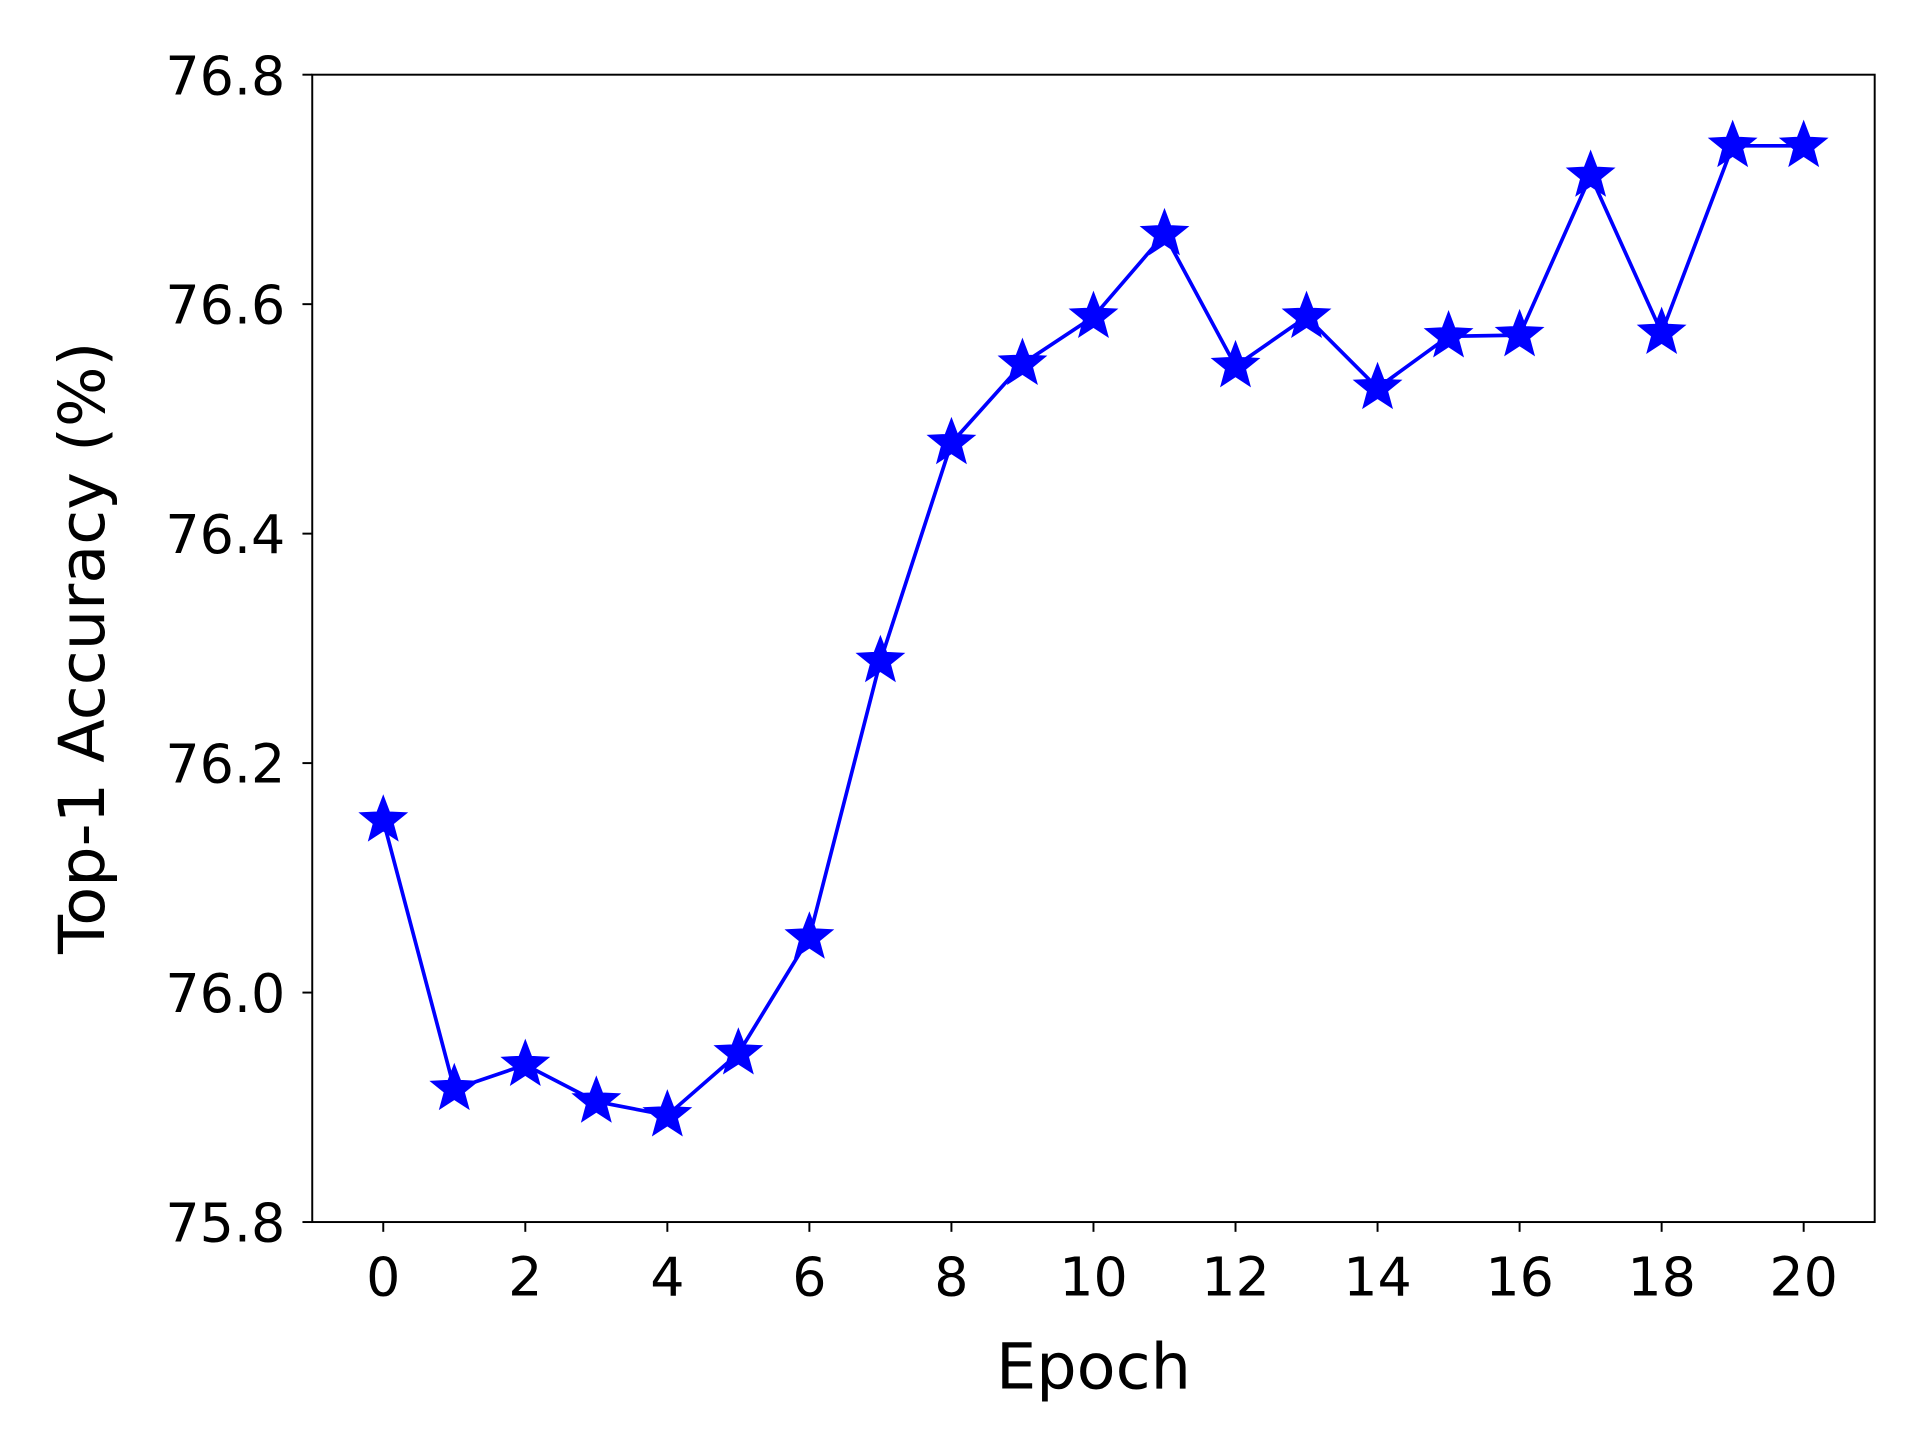 This screenshot has width=1920, height=1440. I want to click on y-axis-label: Top-1 Accuracy (%), so click(83, 648).